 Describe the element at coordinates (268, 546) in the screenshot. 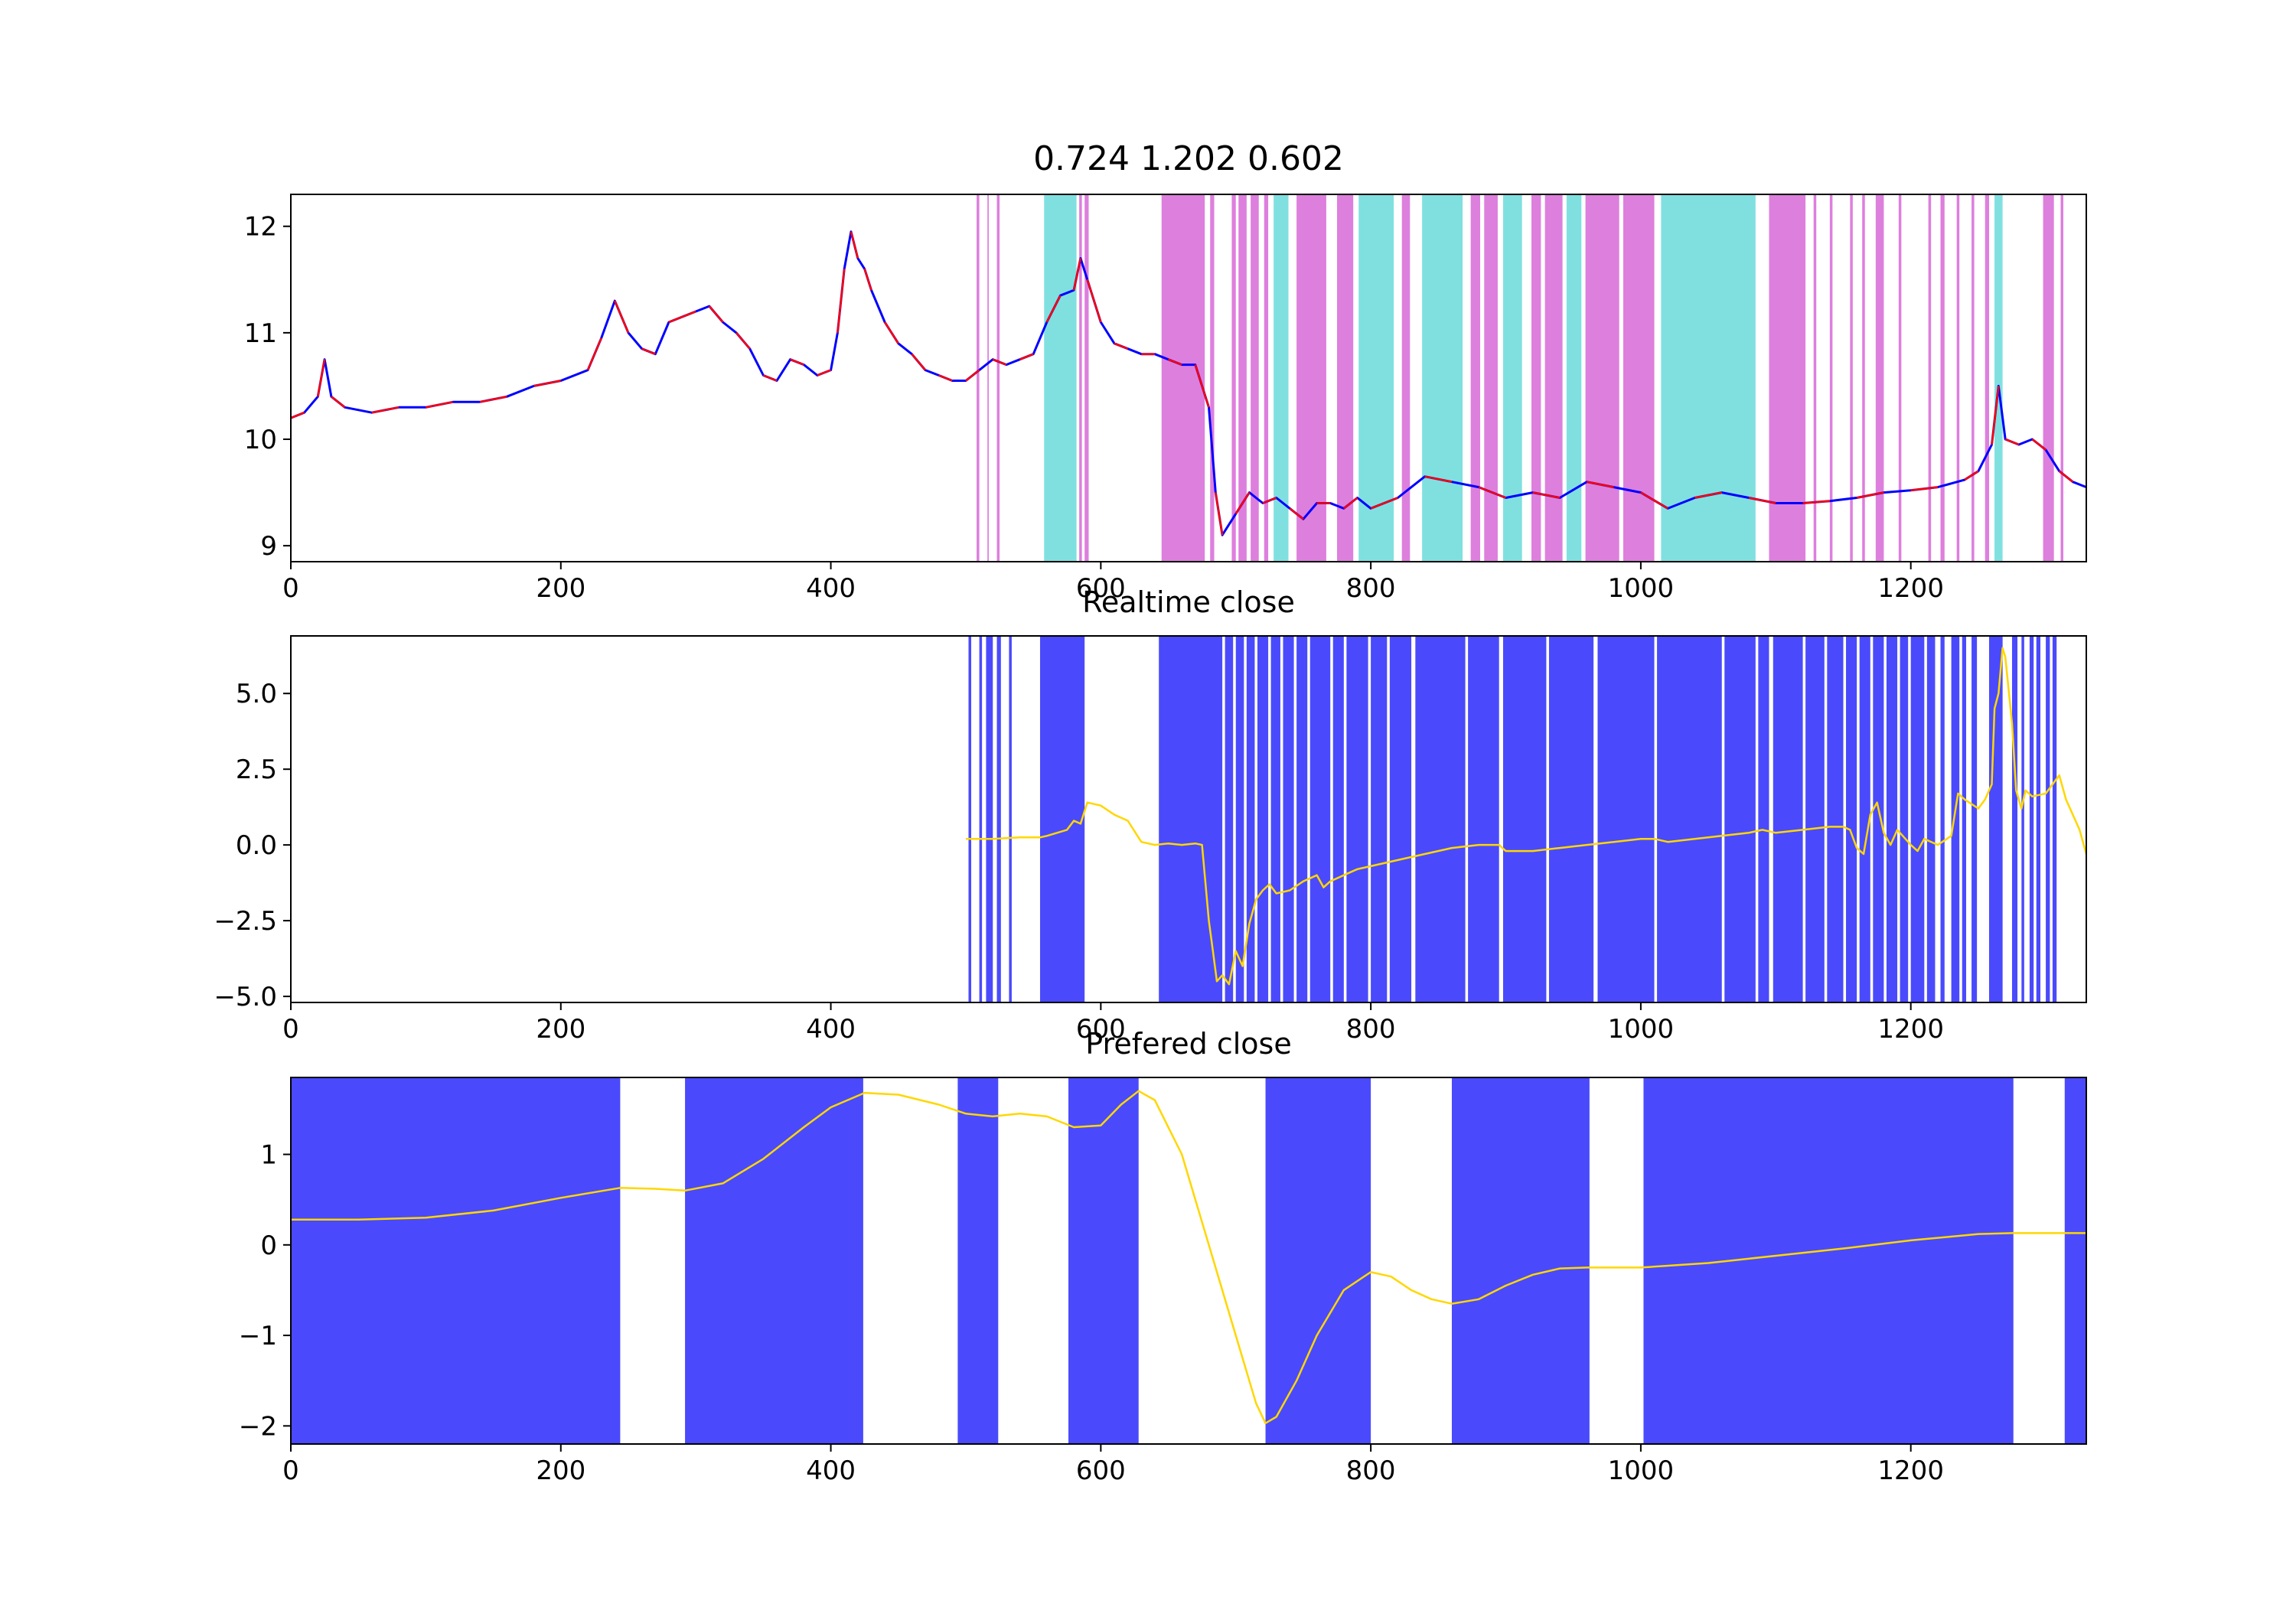

I see `price-chart-y-tick-label: 9` at that location.